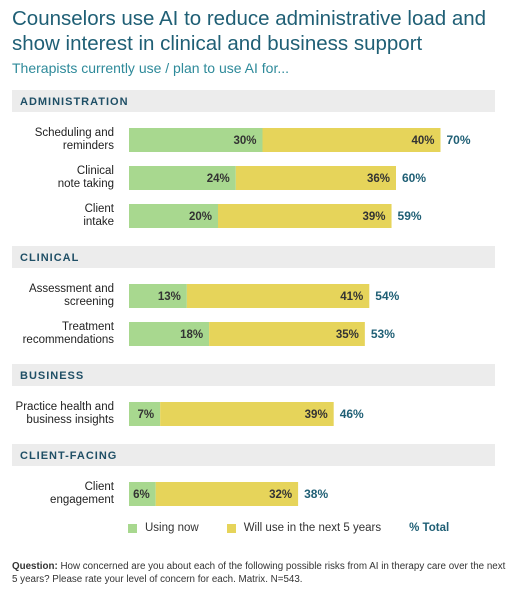 The width and height of the screenshot is (521, 600). Describe the element at coordinates (312, 528) in the screenshot. I see `legend-label-will-use: Will use in the next 5 years` at that location.